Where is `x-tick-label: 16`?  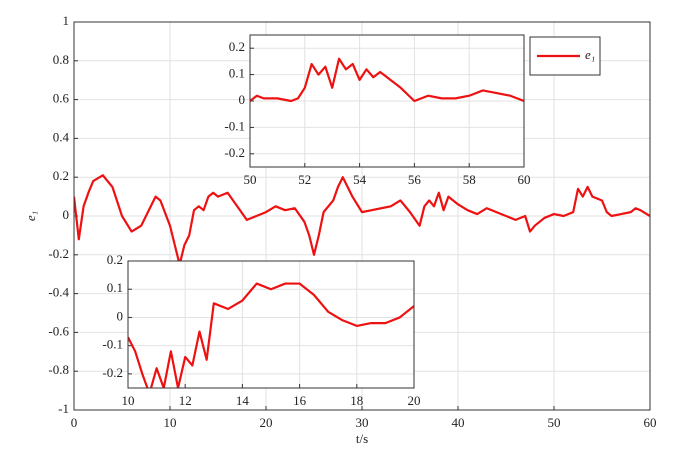 x-tick-label: 16 is located at coordinates (300, 400).